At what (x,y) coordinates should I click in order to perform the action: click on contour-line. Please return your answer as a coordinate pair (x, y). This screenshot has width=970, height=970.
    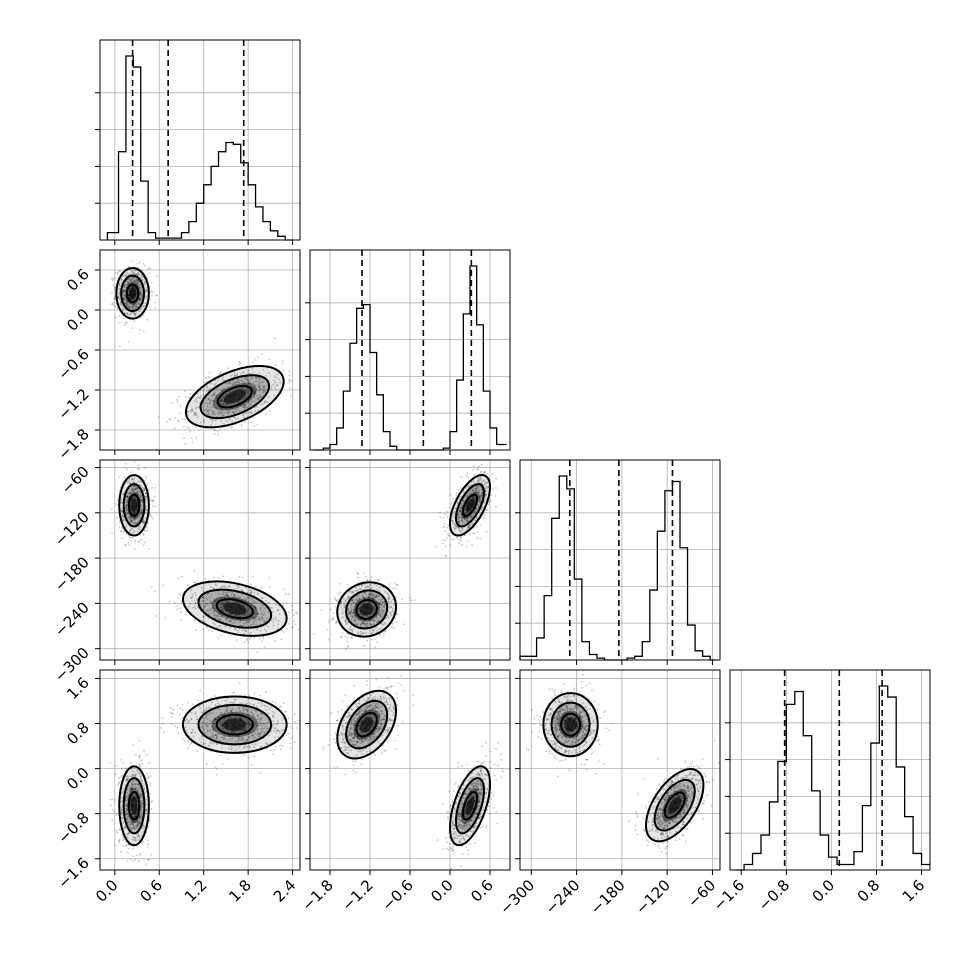
    Looking at the image, I should click on (134, 505).